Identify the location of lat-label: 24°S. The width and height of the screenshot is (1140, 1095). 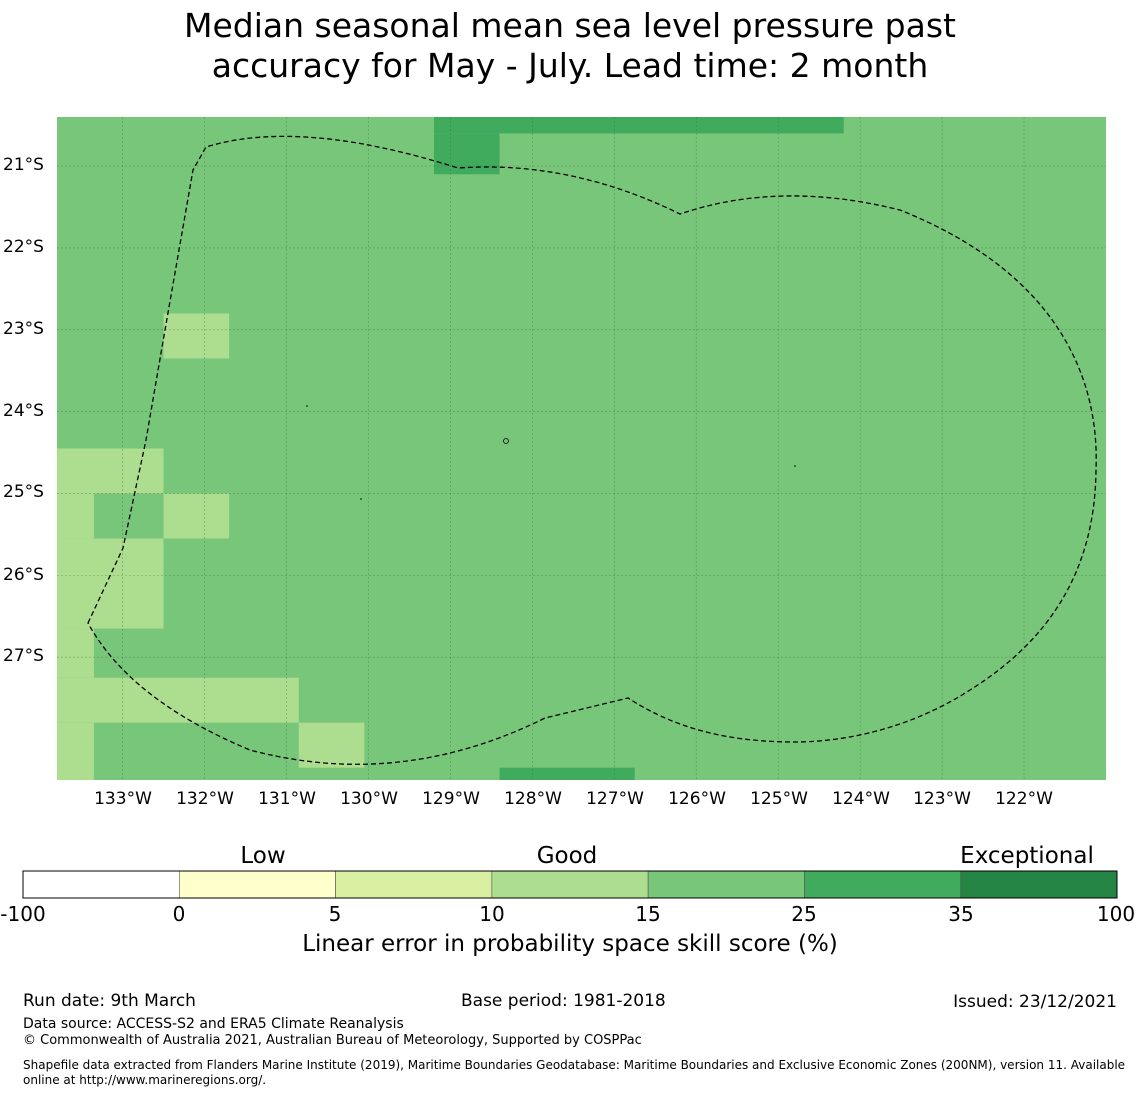
(23, 411).